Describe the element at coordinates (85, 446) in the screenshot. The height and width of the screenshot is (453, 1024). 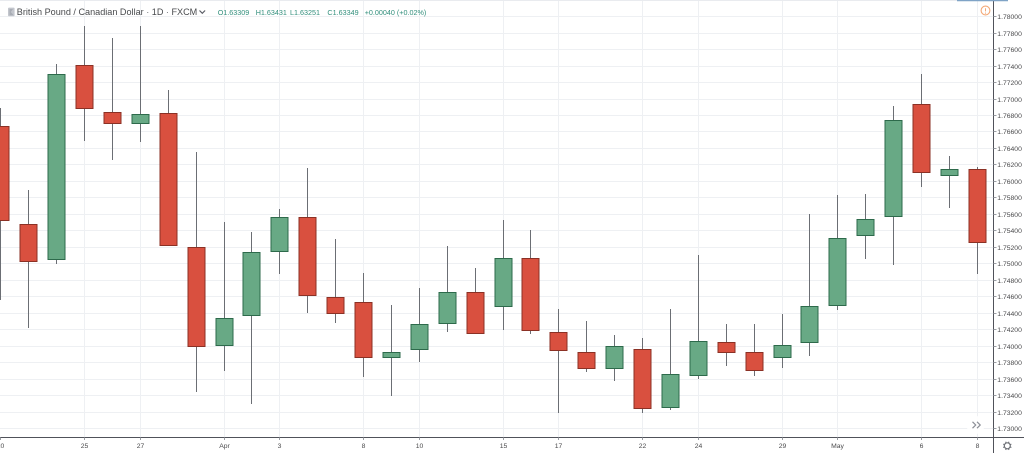
I see `svg-text: 25` at that location.